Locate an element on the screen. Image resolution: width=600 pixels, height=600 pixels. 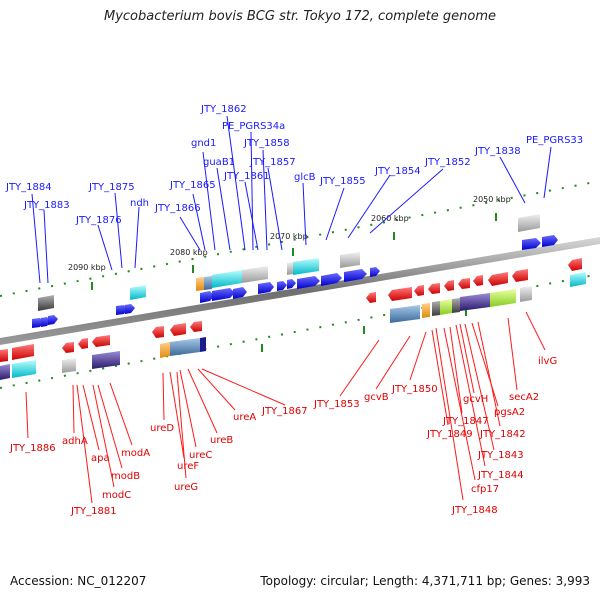
gene-label-JTY_1857: JTY_1857 is located at coordinates (272, 162).